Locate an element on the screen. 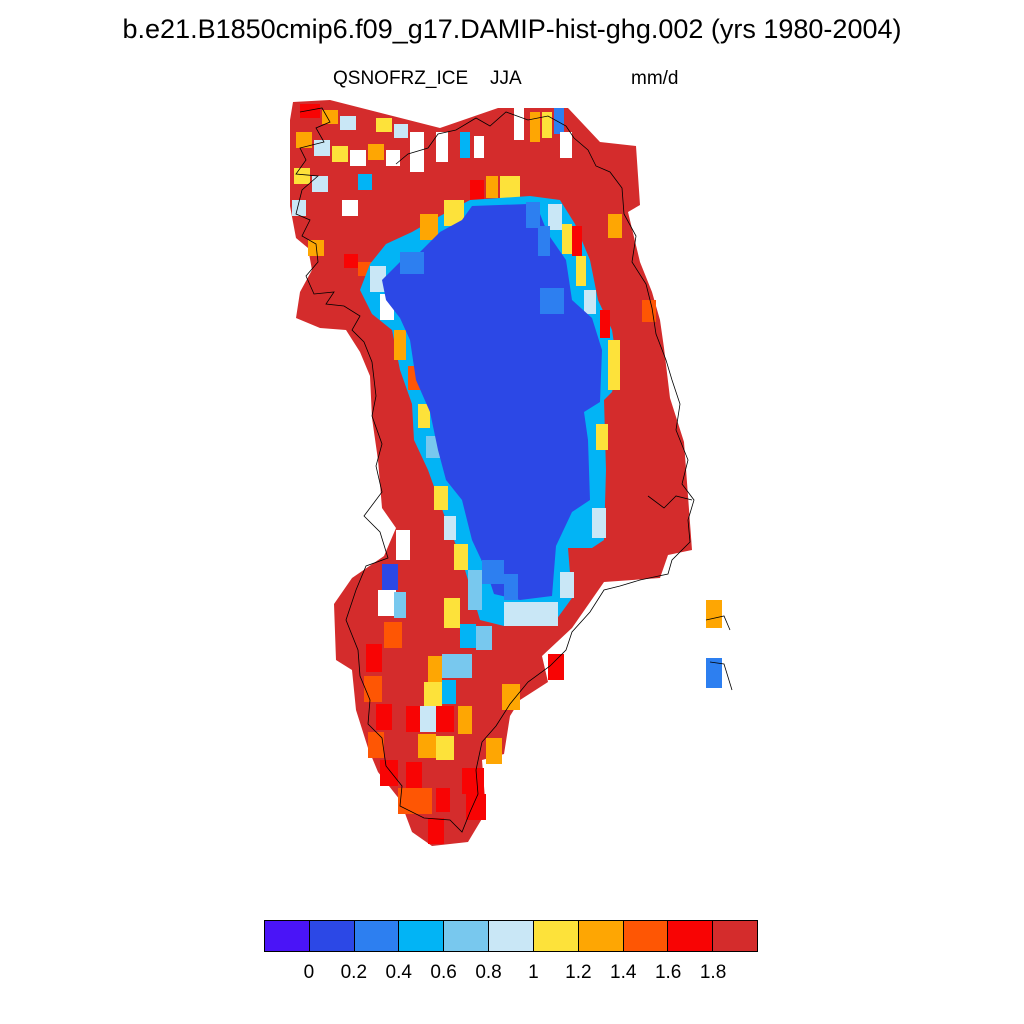 This screenshot has width=1024, height=1024. interior-variation-cells is located at coordinates (482, 401).